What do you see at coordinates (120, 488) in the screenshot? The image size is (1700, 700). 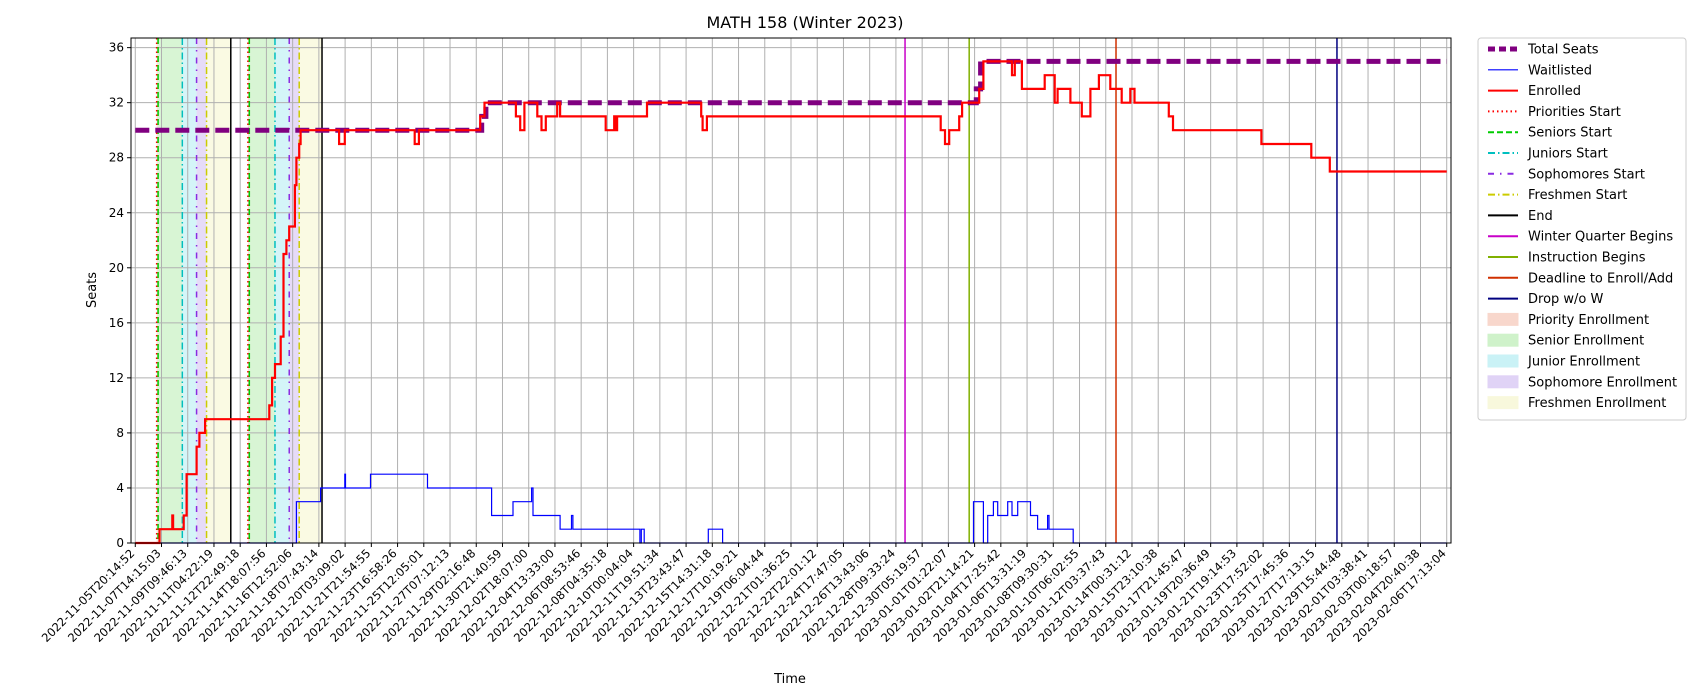 I see `y-tick-label: 4` at bounding box center [120, 488].